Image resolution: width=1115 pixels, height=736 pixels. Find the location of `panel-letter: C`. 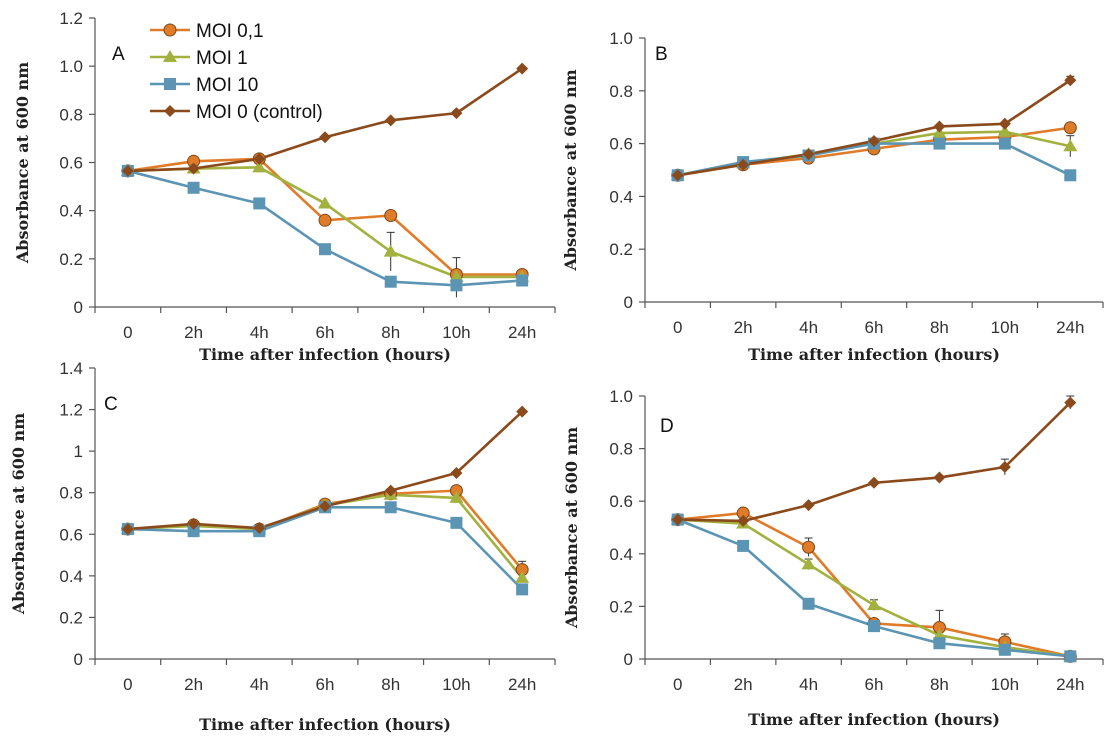

panel-letter: C is located at coordinates (111, 404).